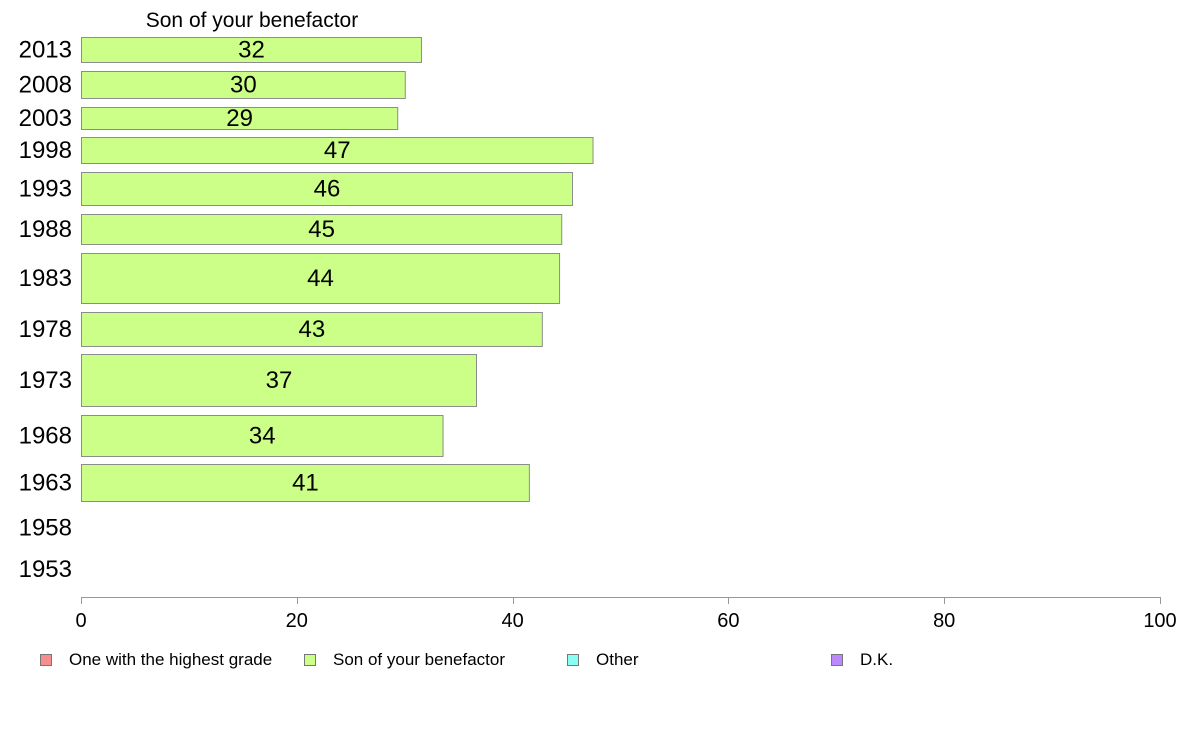  I want to click on year-label: 1953, so click(45, 569).